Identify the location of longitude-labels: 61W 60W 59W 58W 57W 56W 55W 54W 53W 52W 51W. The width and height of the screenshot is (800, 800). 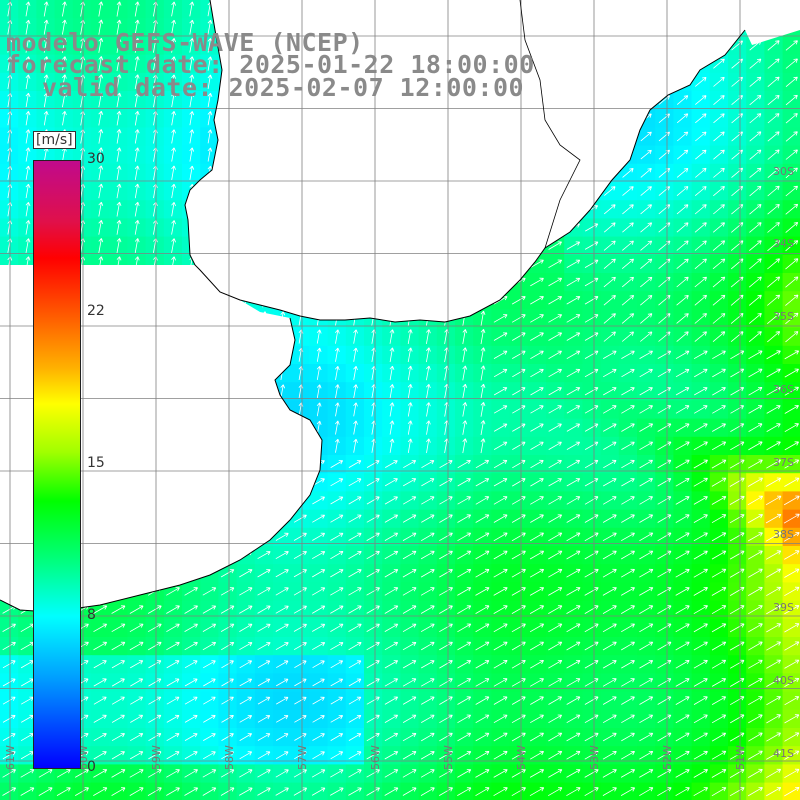
(375, 757).